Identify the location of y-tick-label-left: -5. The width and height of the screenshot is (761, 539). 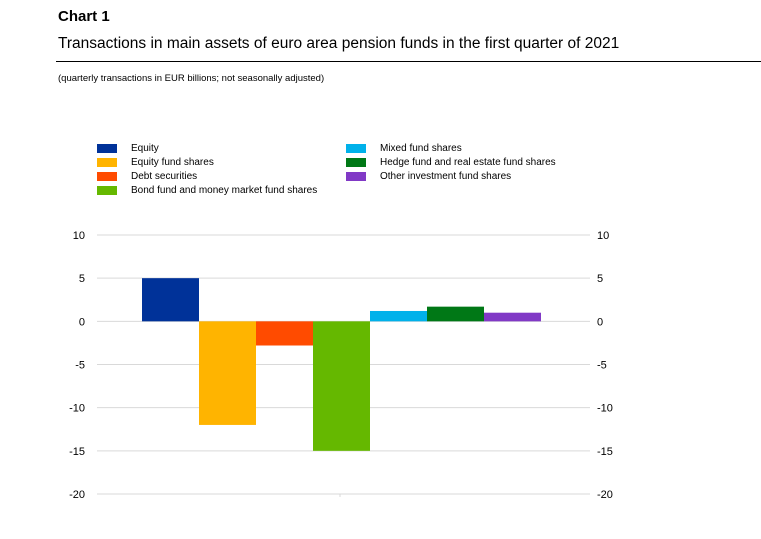
(80, 366).